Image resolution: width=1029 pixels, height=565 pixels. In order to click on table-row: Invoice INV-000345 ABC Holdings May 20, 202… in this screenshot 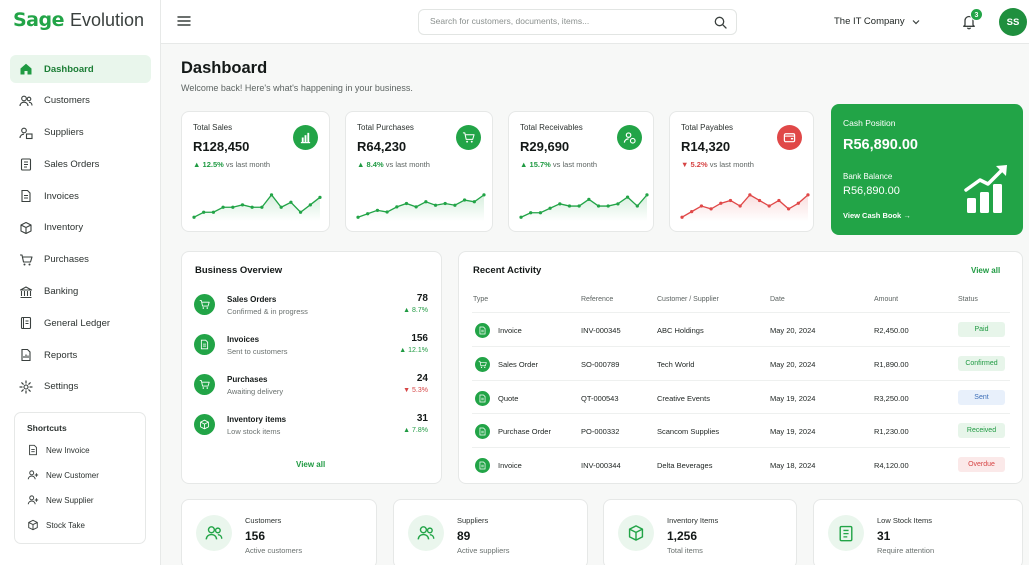, I will do `click(741, 329)`.